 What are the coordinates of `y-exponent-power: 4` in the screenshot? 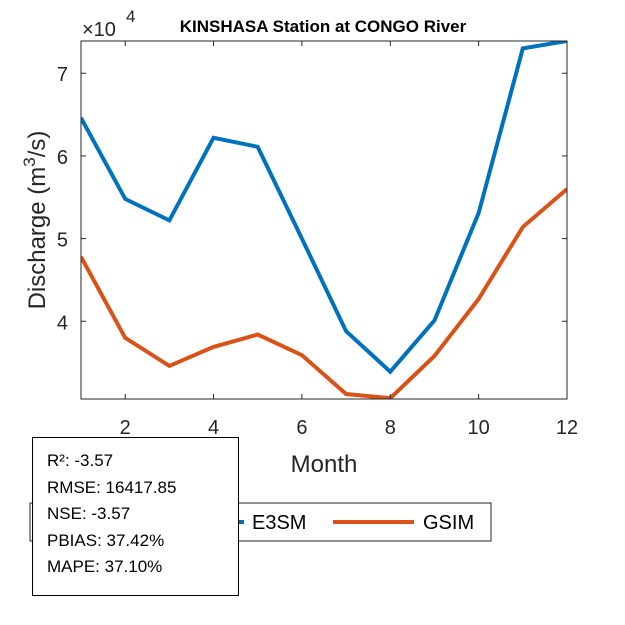 It's located at (130, 16).